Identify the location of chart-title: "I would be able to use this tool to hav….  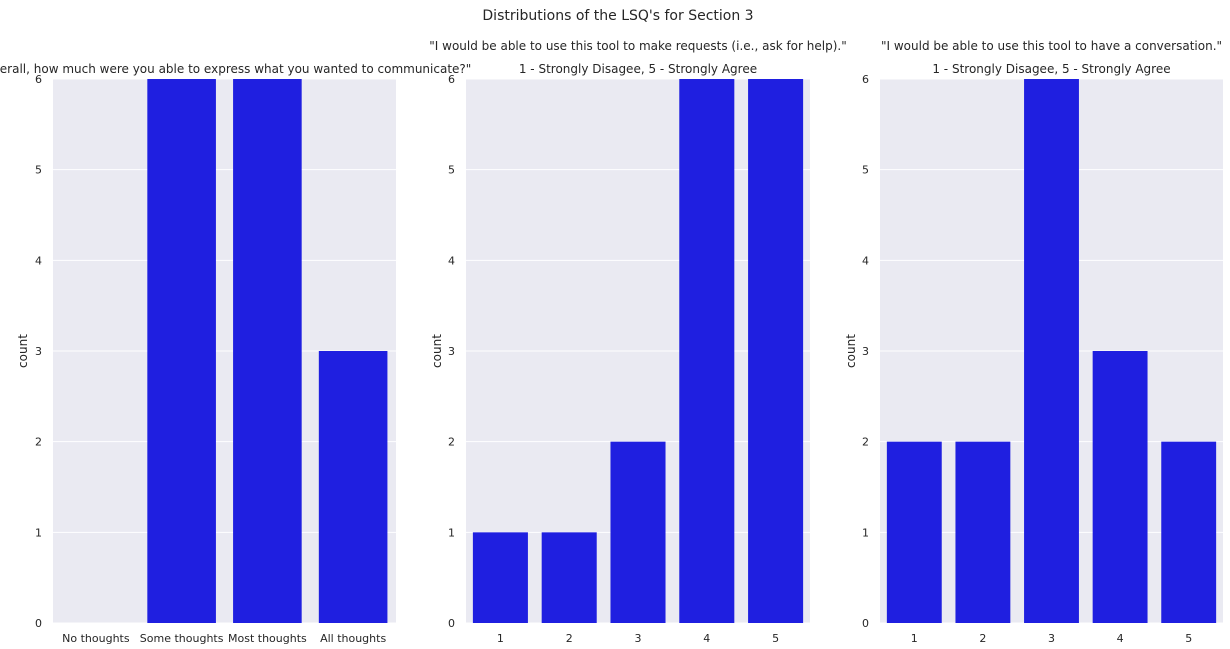
(1051, 46).